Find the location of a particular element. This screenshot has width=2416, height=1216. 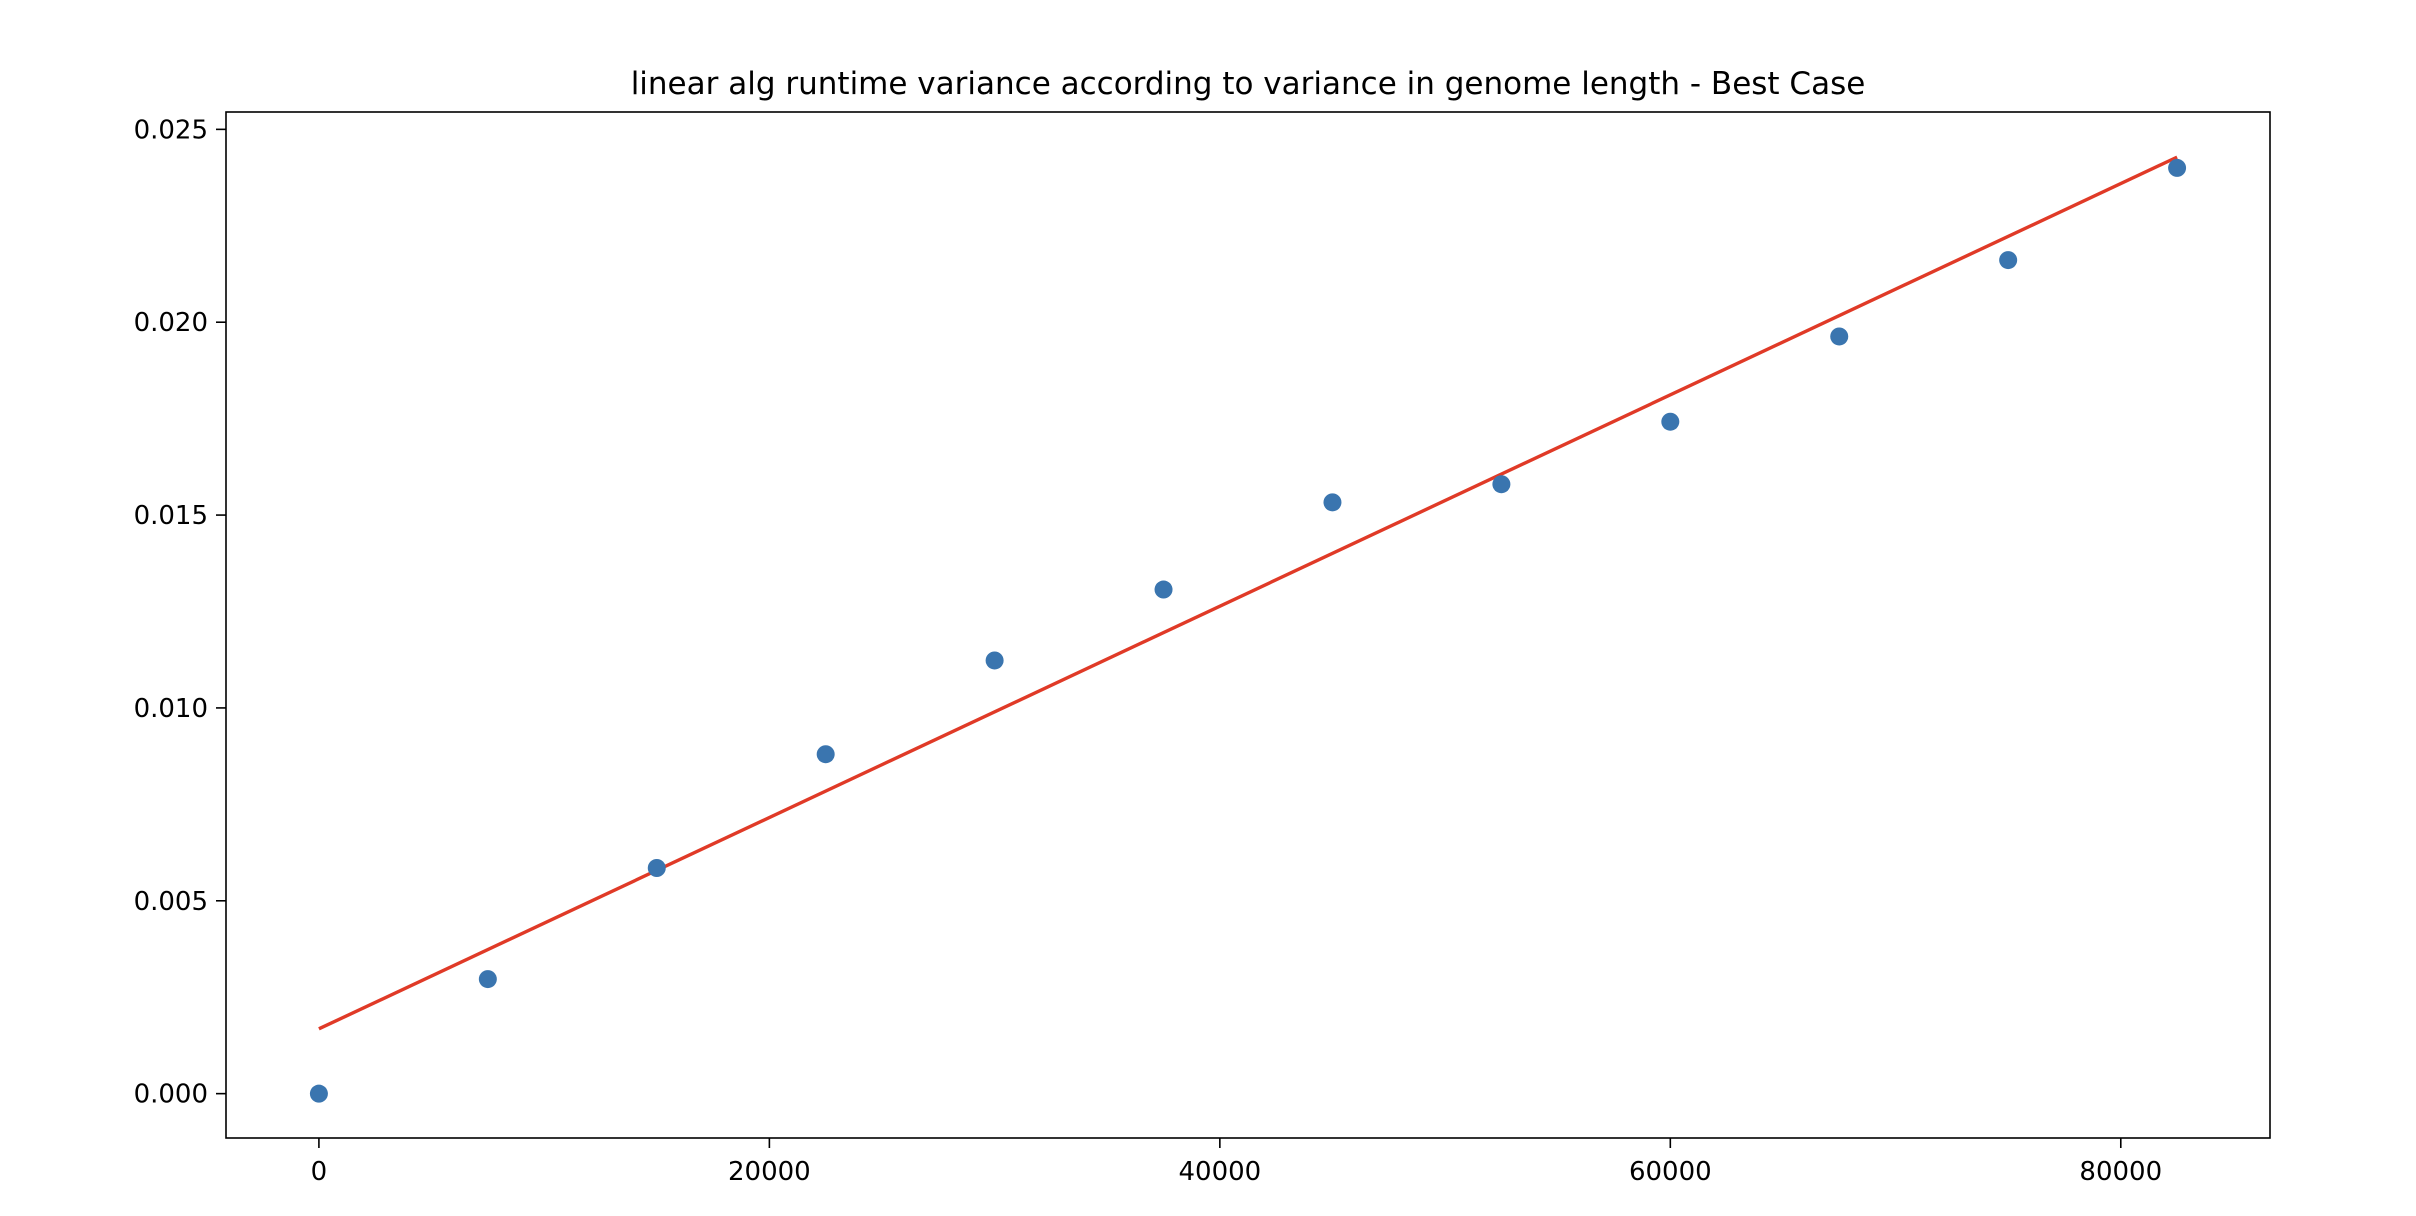

x-tick-label: 40000 is located at coordinates (1219, 1172).